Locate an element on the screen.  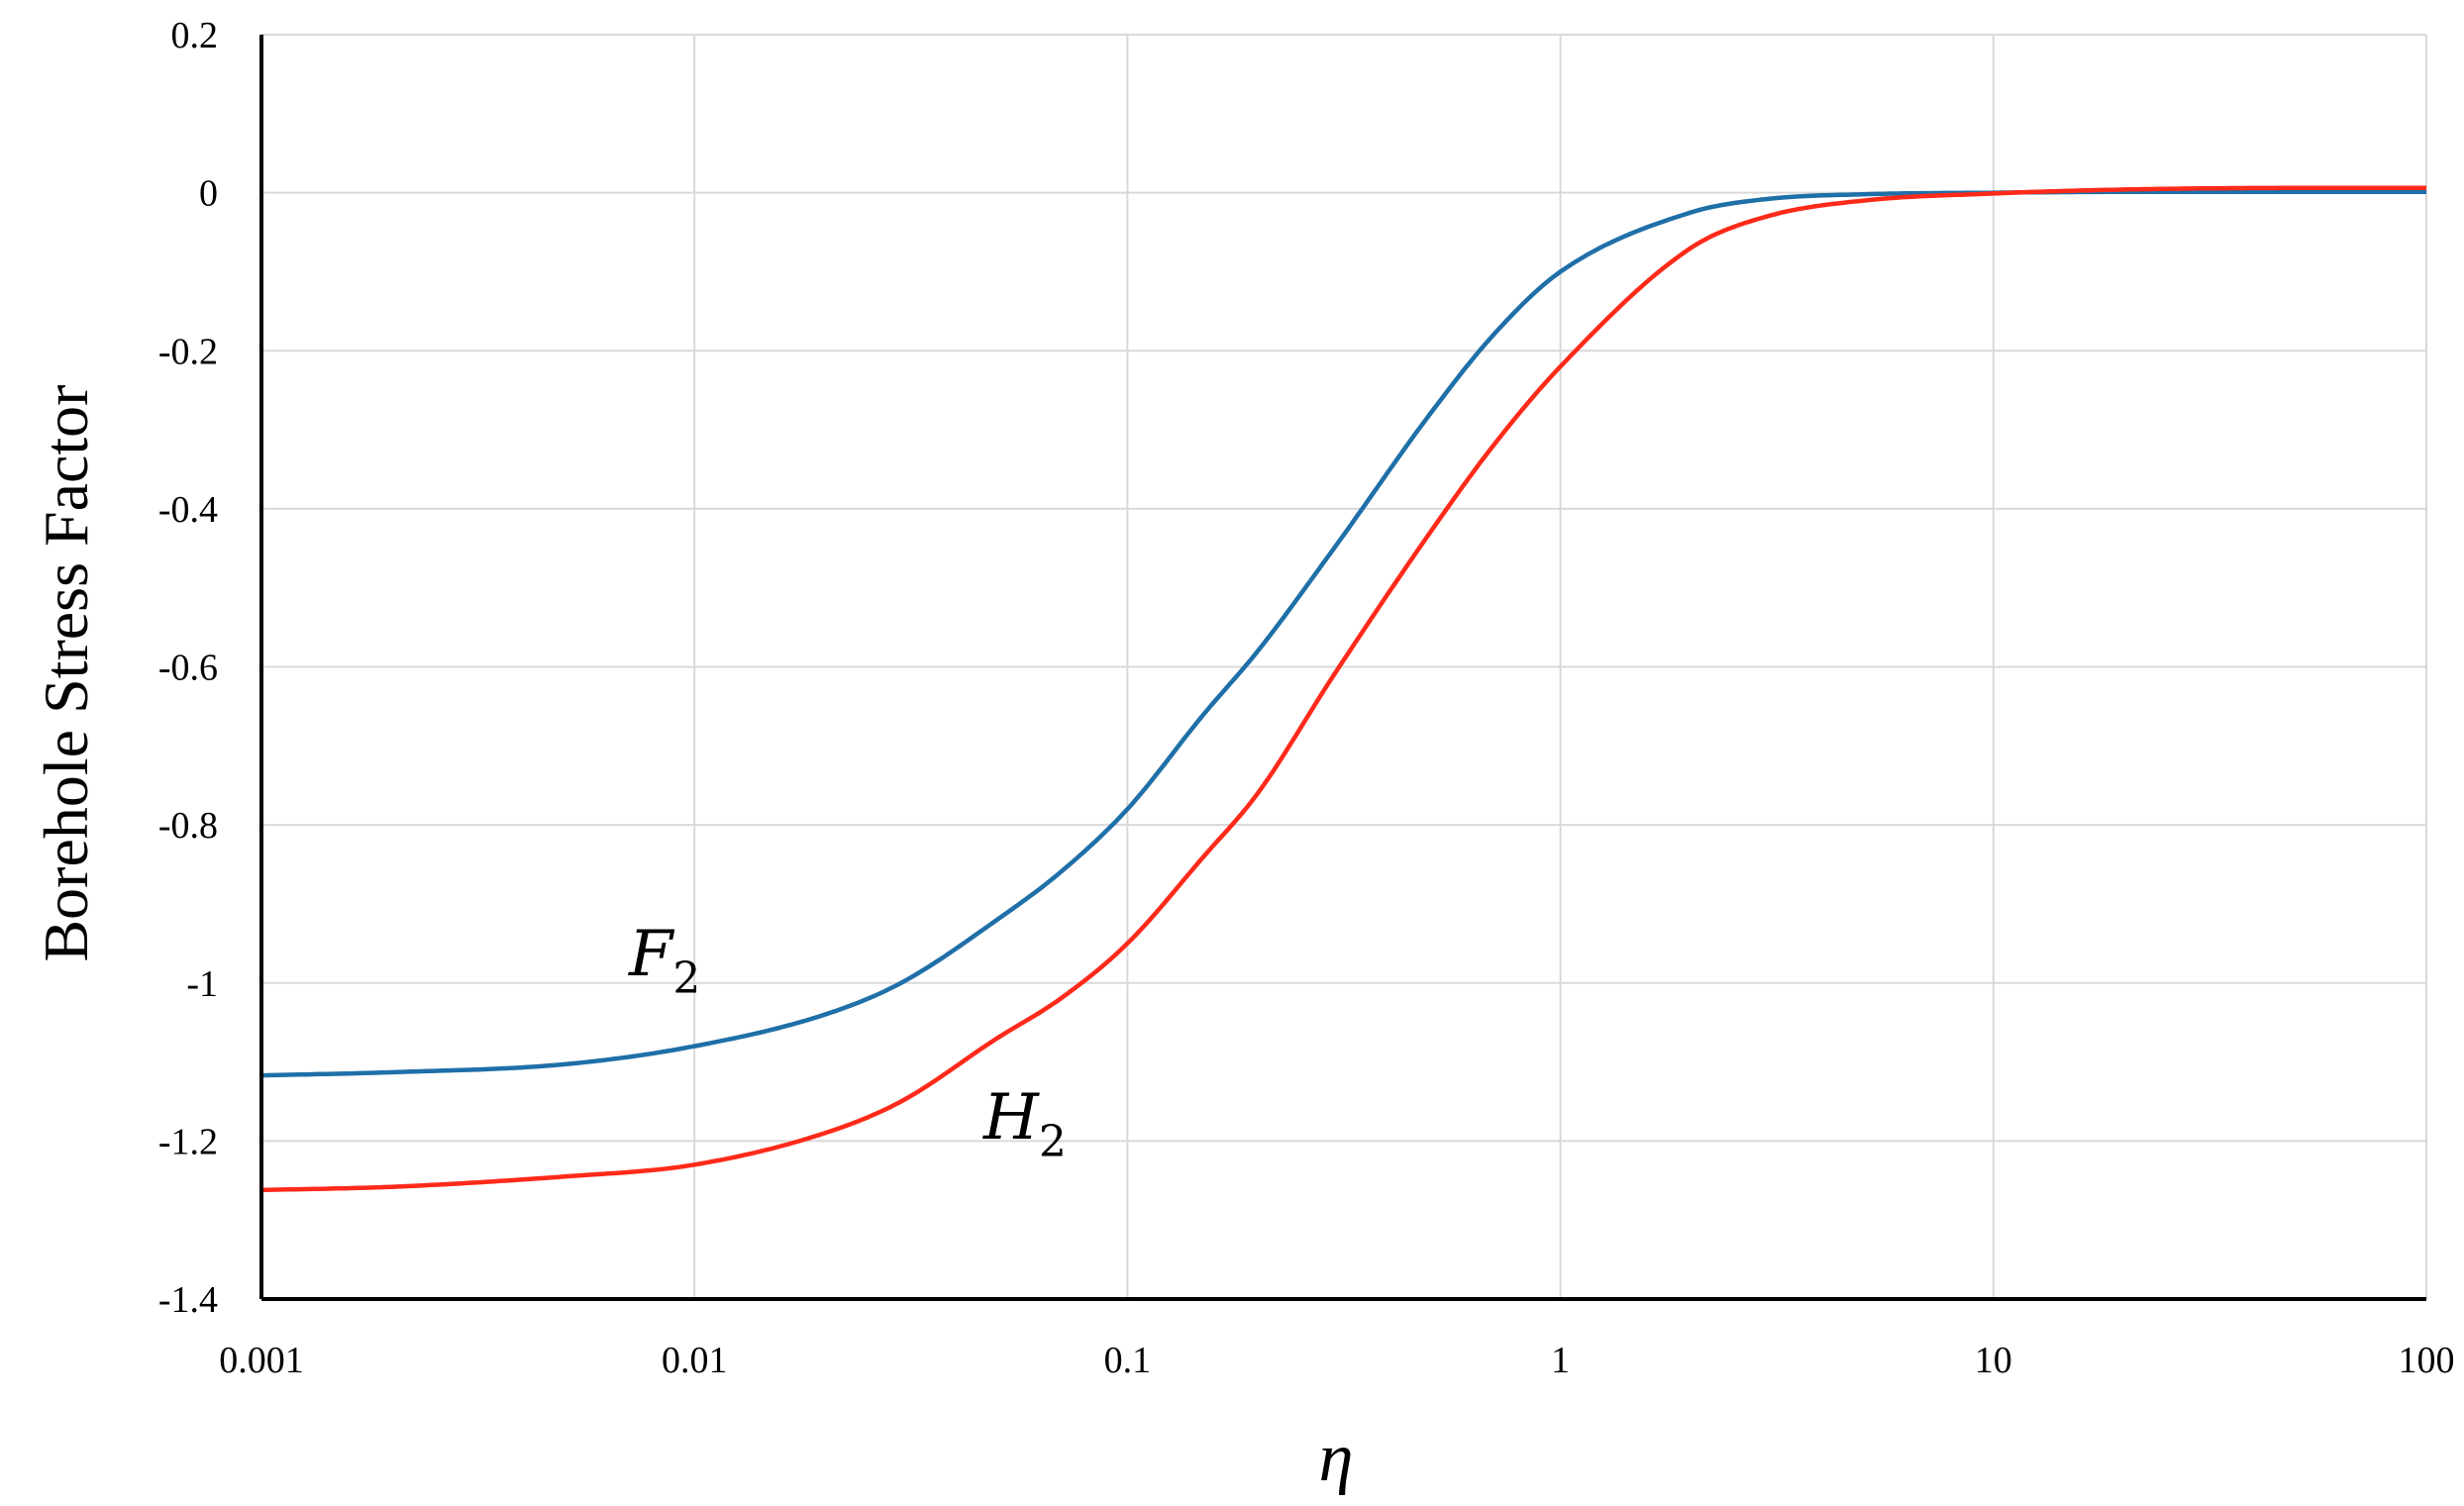
y-tick-label: 0 is located at coordinates (208, 194).